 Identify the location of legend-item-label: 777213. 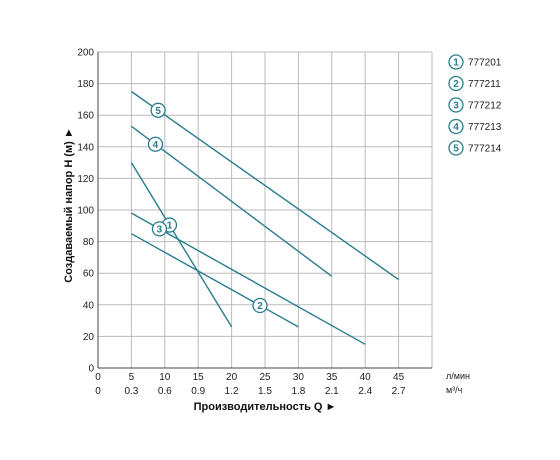
(485, 127).